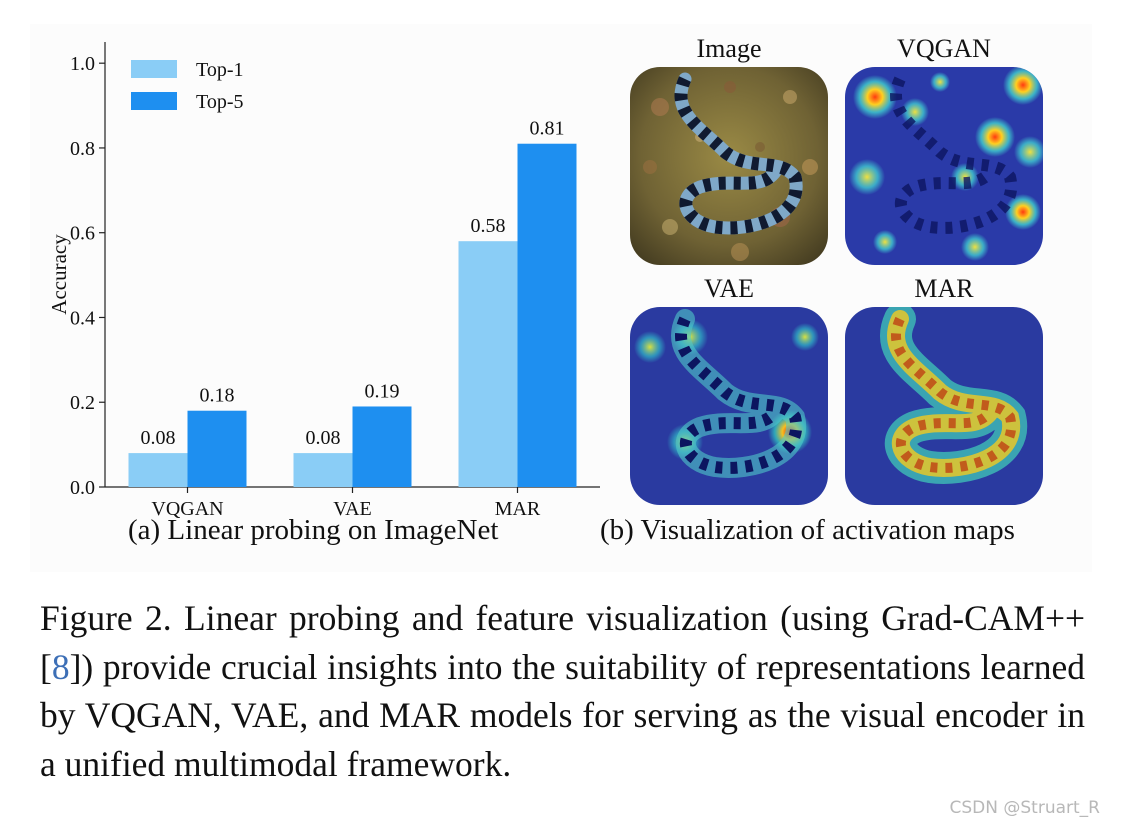  Describe the element at coordinates (382, 446) in the screenshot. I see `bar-top-5-vae` at that location.